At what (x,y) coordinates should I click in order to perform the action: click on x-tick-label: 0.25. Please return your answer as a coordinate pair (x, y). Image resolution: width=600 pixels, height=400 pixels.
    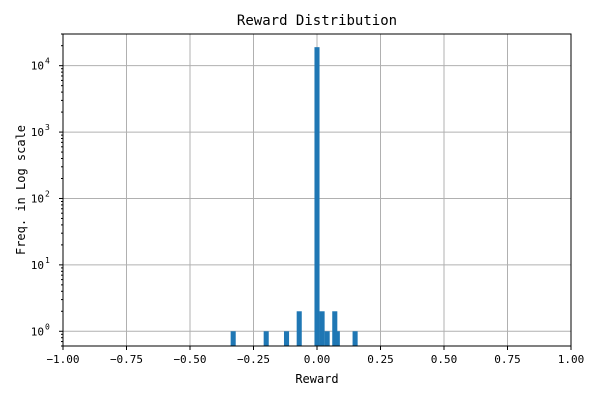
    Looking at the image, I should click on (380, 359).